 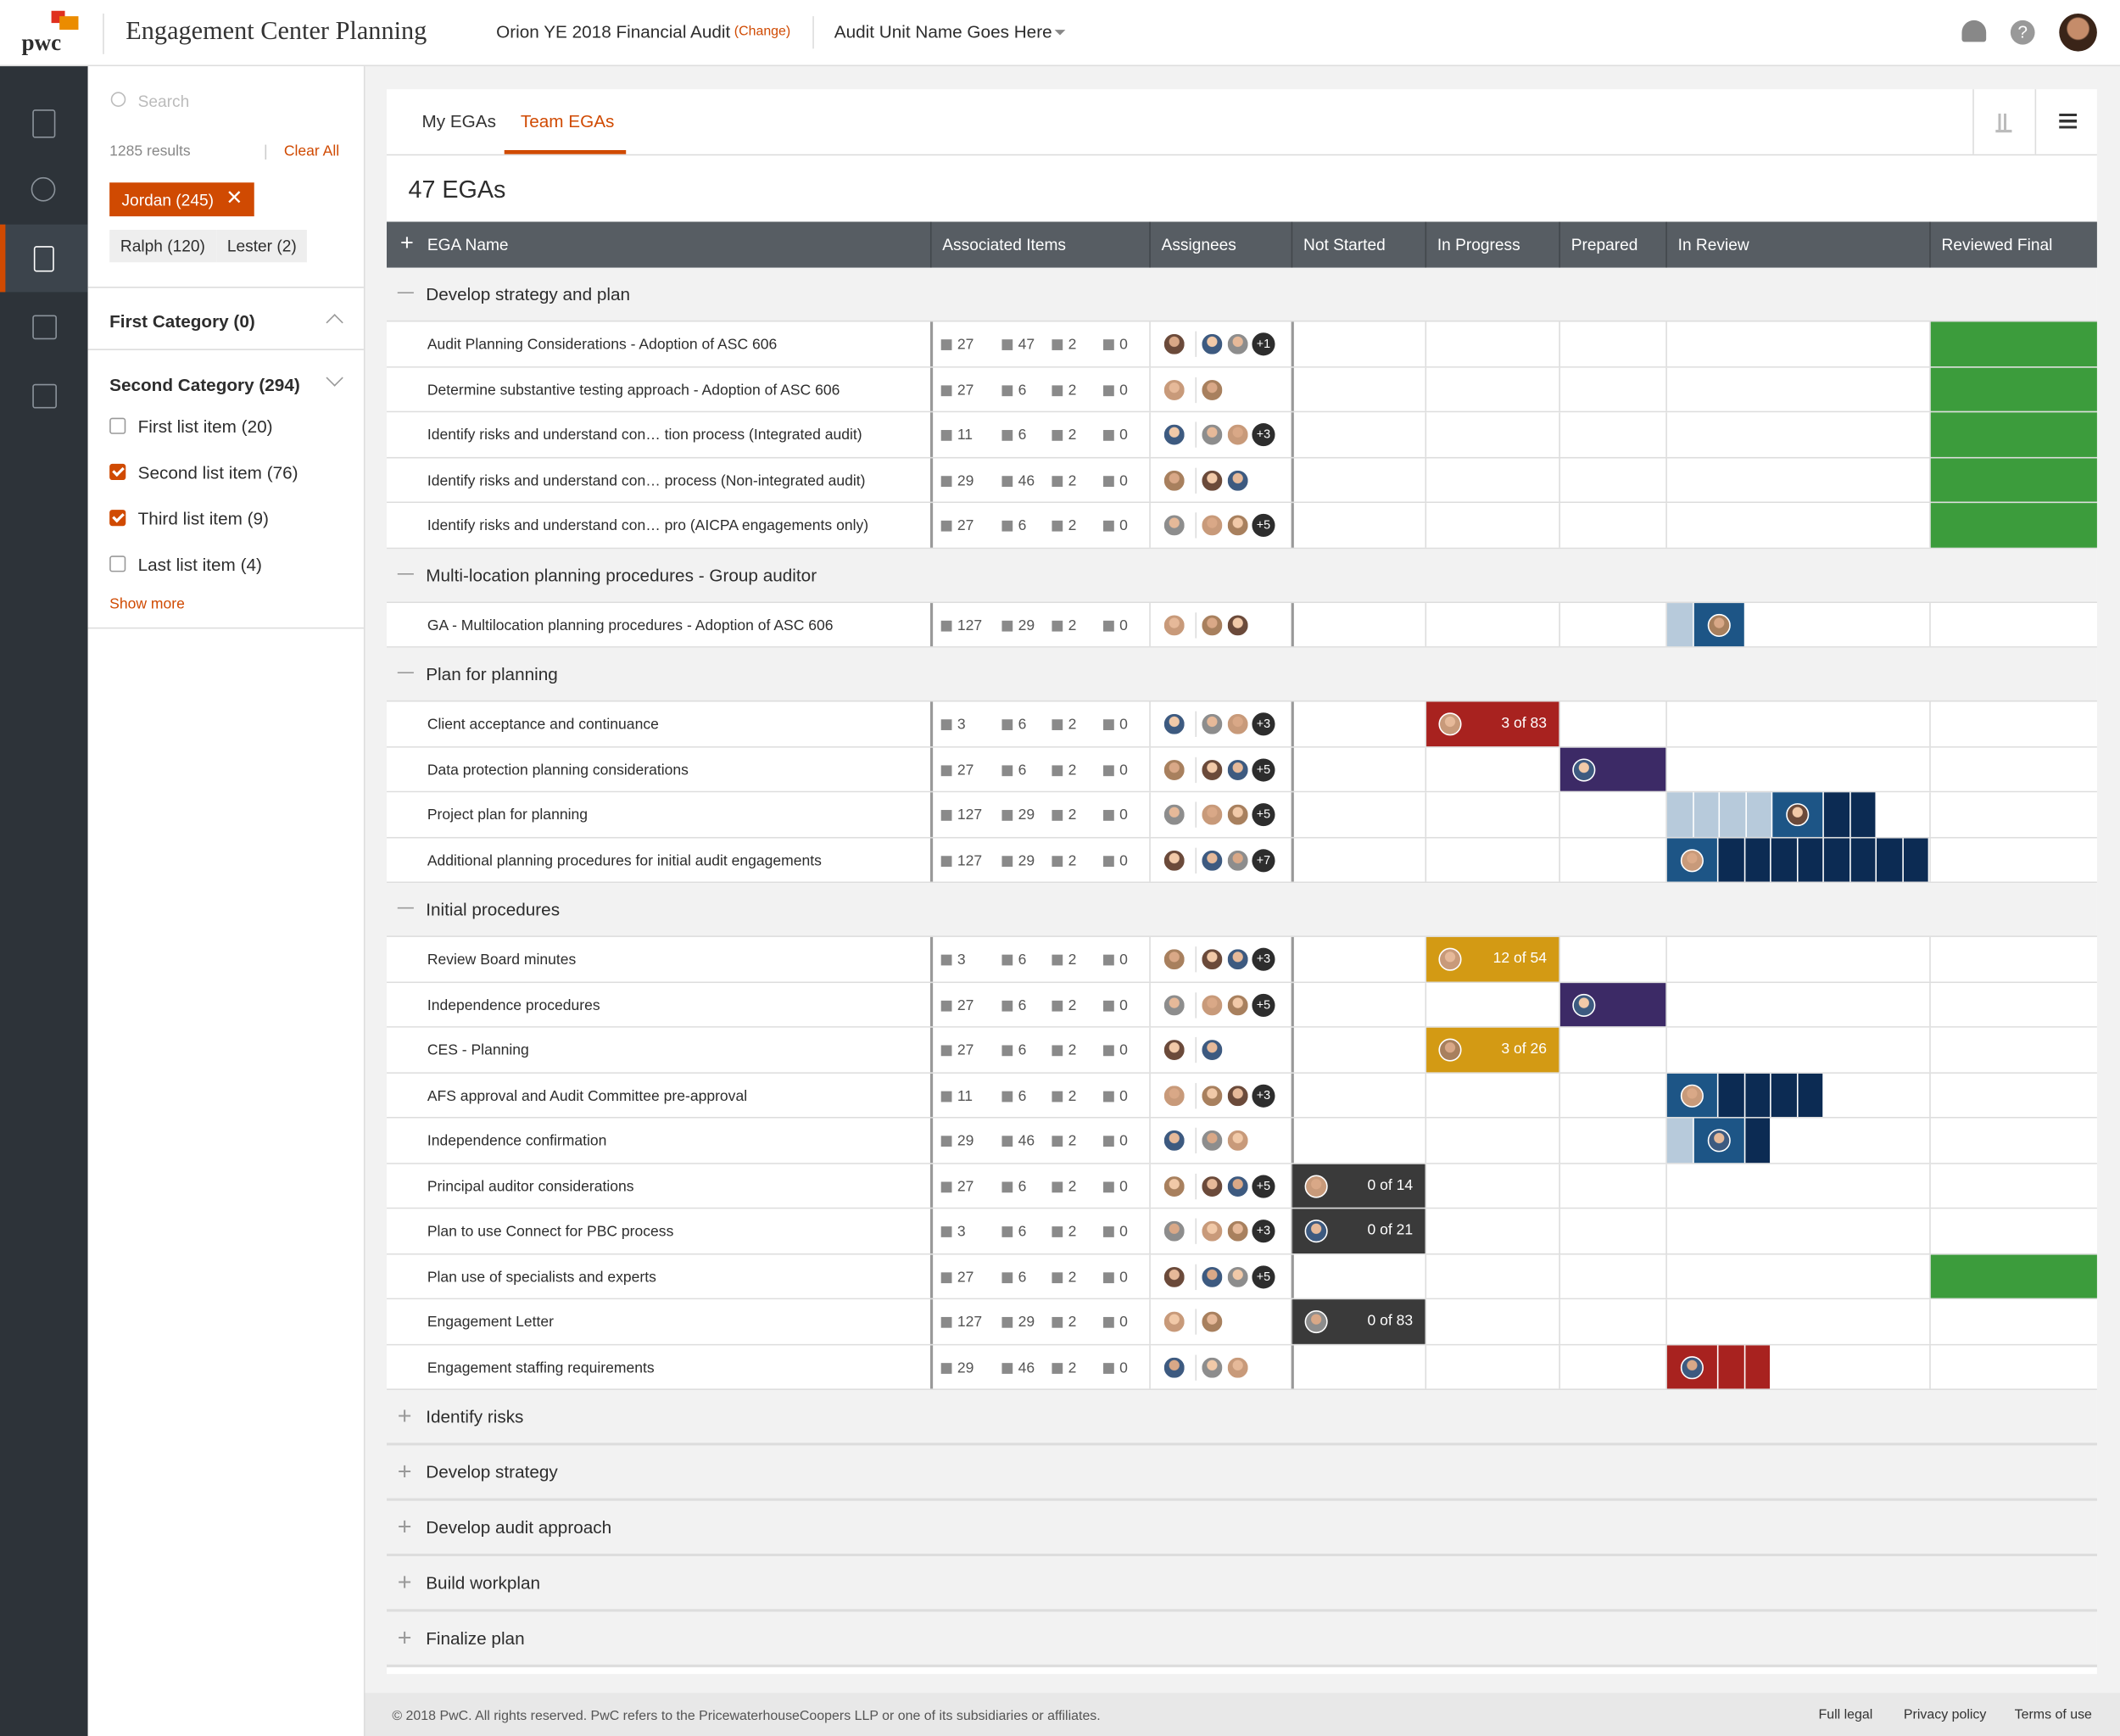 What do you see at coordinates (567, 120) in the screenshot?
I see `tab: Team EGAs` at bounding box center [567, 120].